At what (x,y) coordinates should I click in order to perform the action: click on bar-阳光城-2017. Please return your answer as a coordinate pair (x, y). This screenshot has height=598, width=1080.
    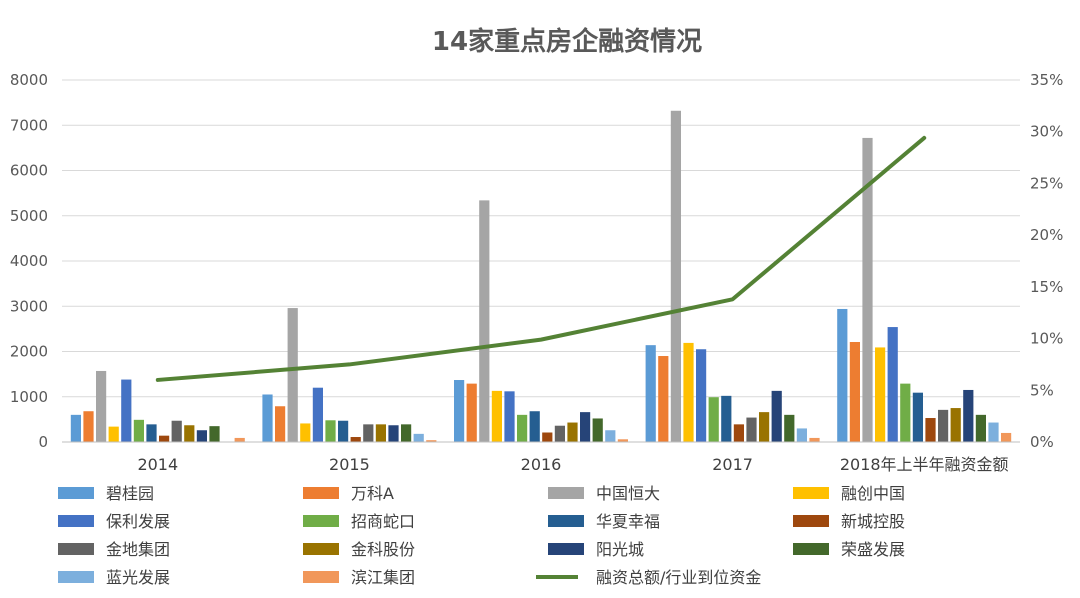
    Looking at the image, I should click on (776, 416).